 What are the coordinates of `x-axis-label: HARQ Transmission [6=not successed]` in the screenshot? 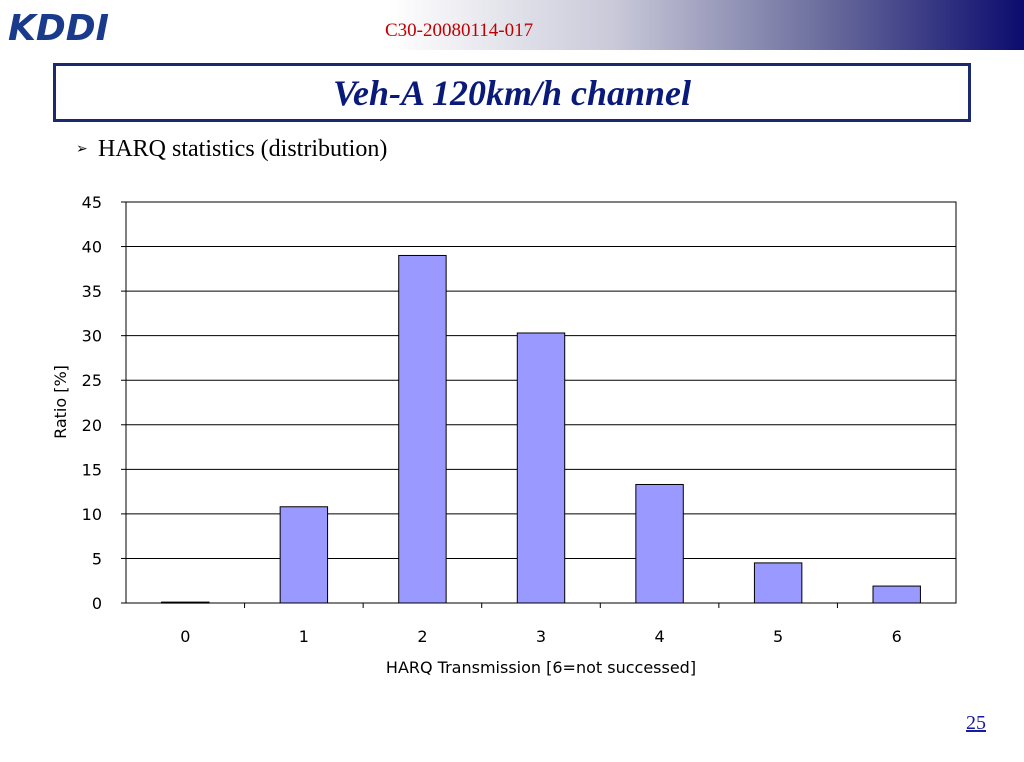 It's located at (541, 667).